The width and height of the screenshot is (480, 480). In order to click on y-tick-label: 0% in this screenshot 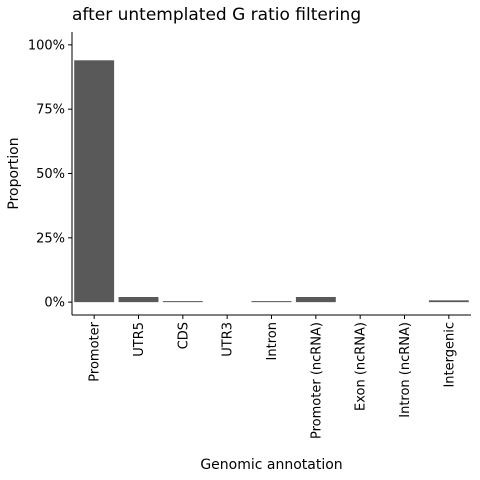, I will do `click(54, 303)`.